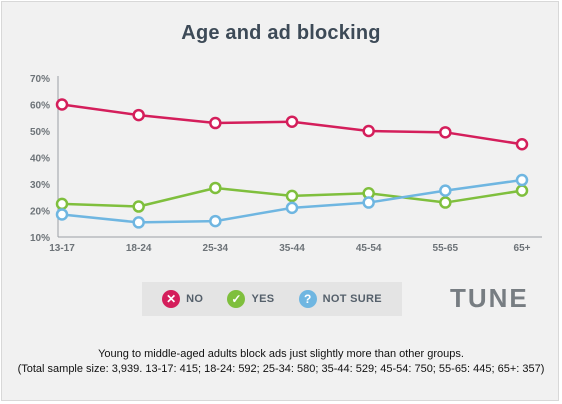 Image resolution: width=562 pixels, height=404 pixels. Describe the element at coordinates (40, 79) in the screenshot. I see `y-tick-label: 70%` at that location.